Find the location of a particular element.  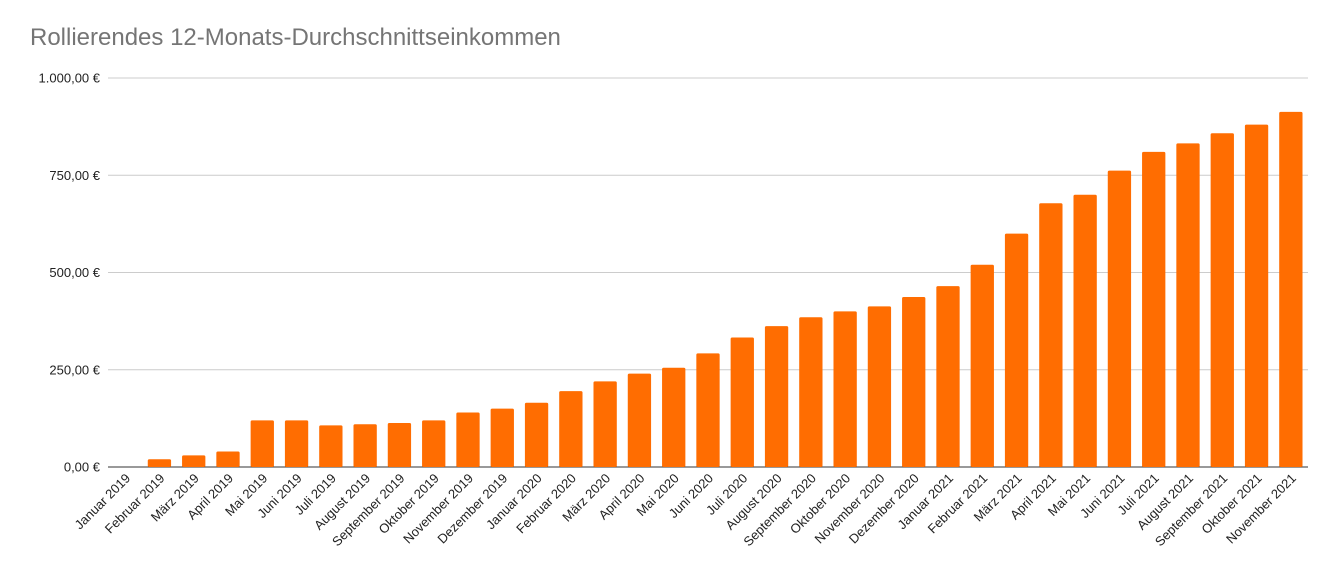

y-axis-ticks: 0,00 € 250,00 € 500,00 € 750,00 € 1.000,00 € is located at coordinates (70, 273).